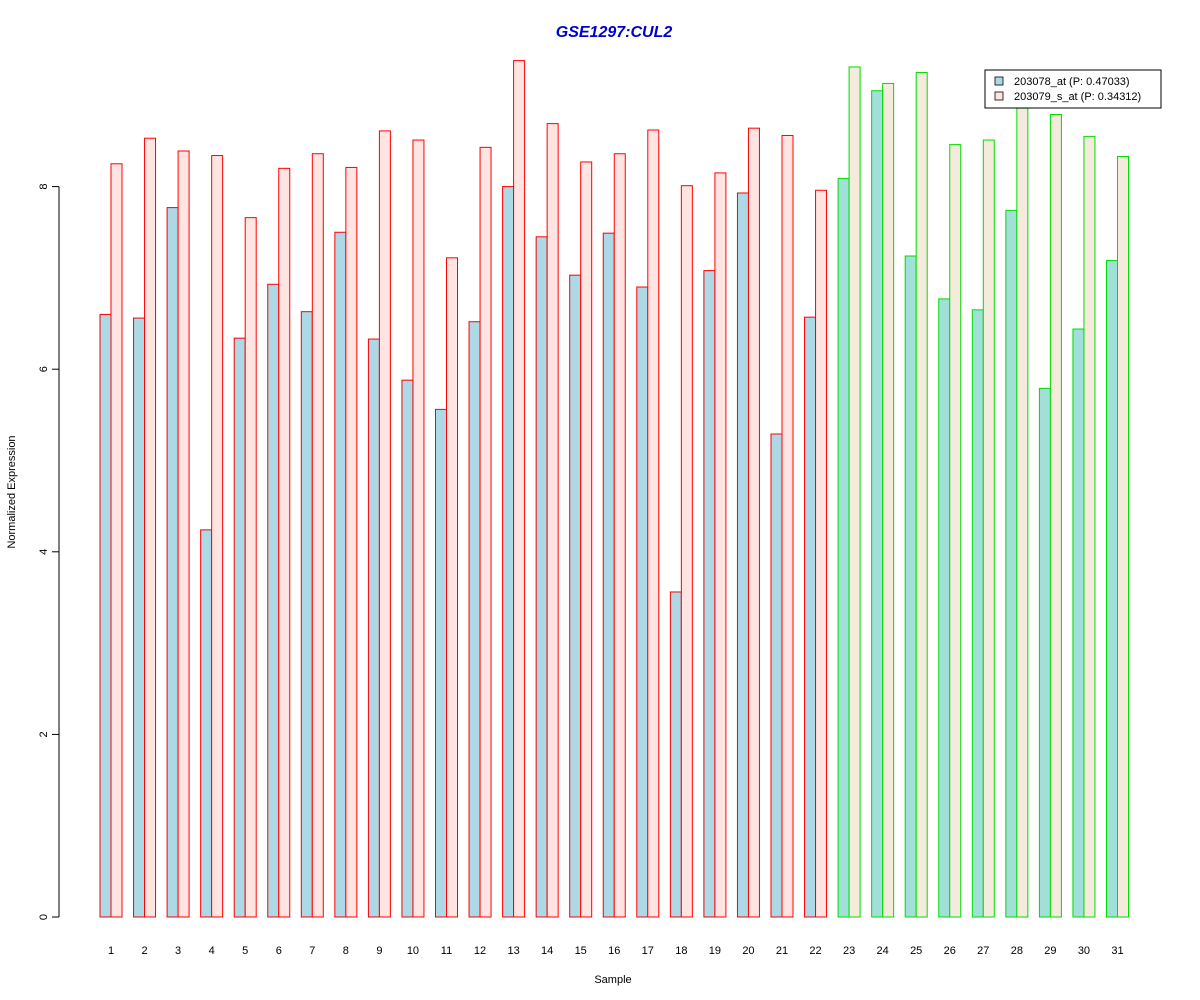 The width and height of the screenshot is (1200, 1000). I want to click on x-tick-label: 9, so click(379, 951).